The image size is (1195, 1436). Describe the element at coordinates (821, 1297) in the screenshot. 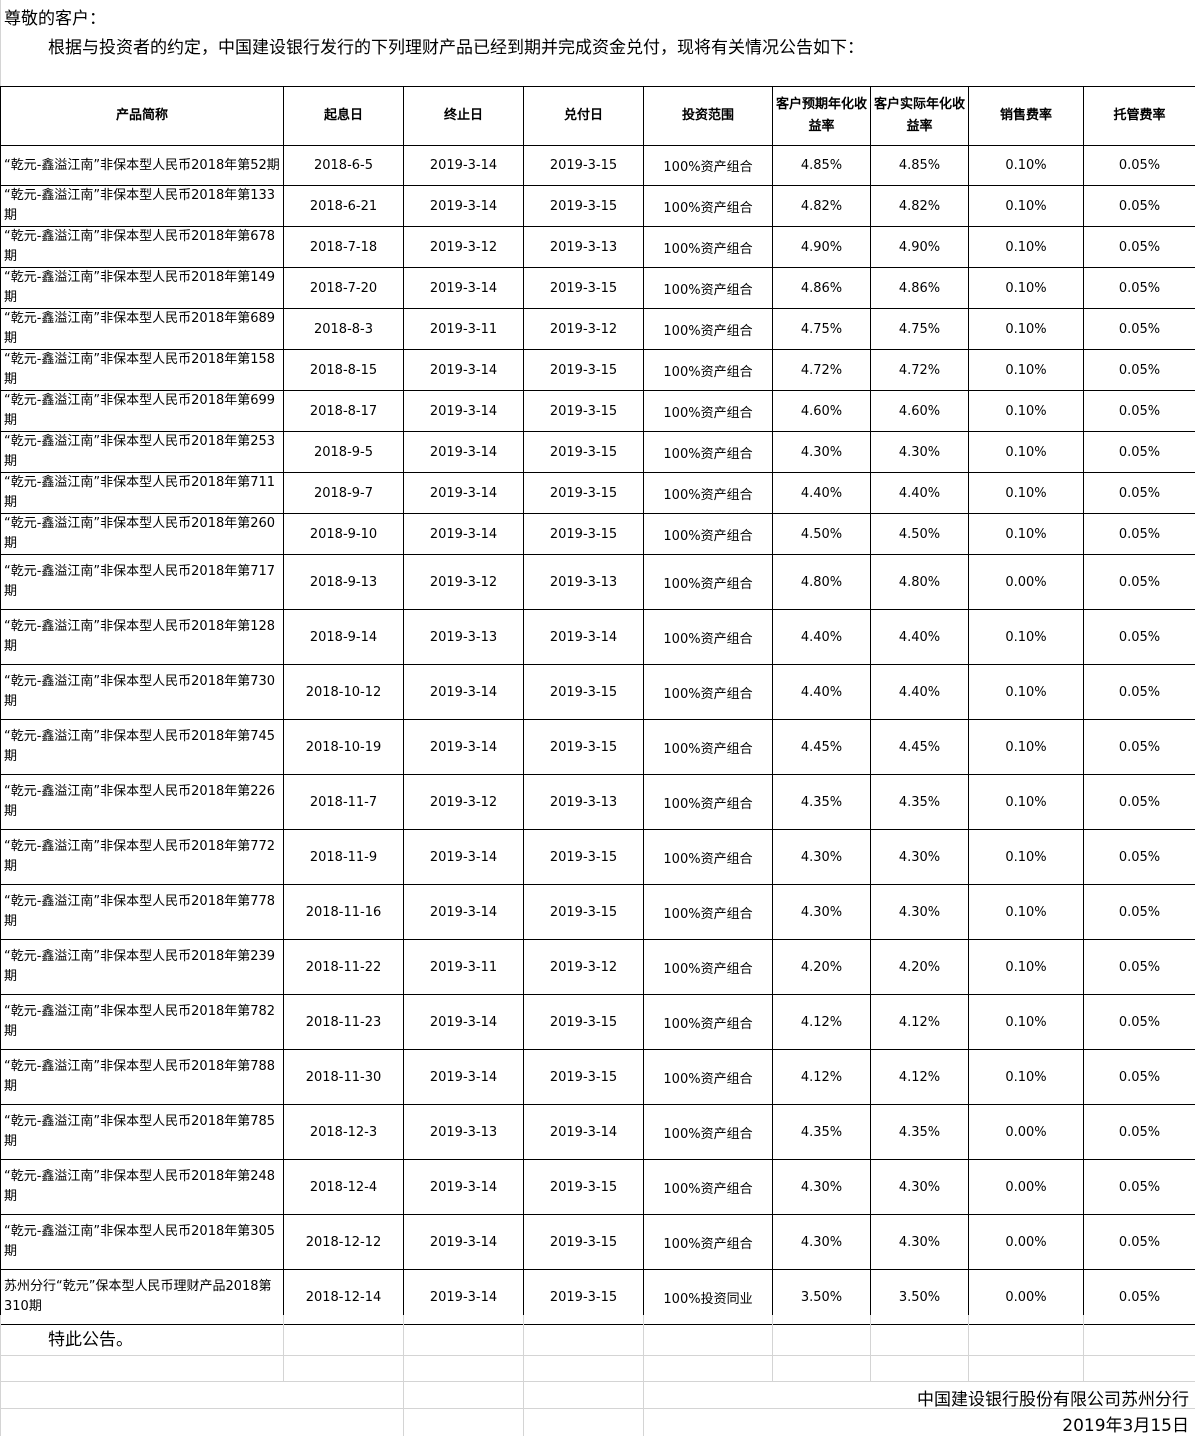

I see `cell-expected-yield: 3.50%` at that location.